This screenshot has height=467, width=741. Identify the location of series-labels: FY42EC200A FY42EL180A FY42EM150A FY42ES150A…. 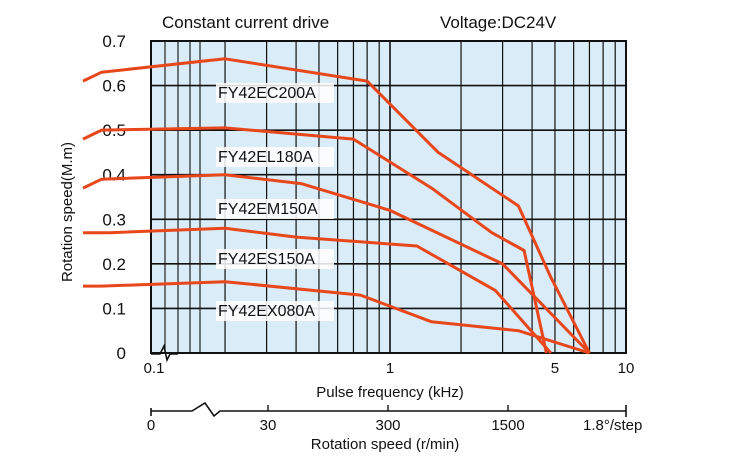
(275, 202).